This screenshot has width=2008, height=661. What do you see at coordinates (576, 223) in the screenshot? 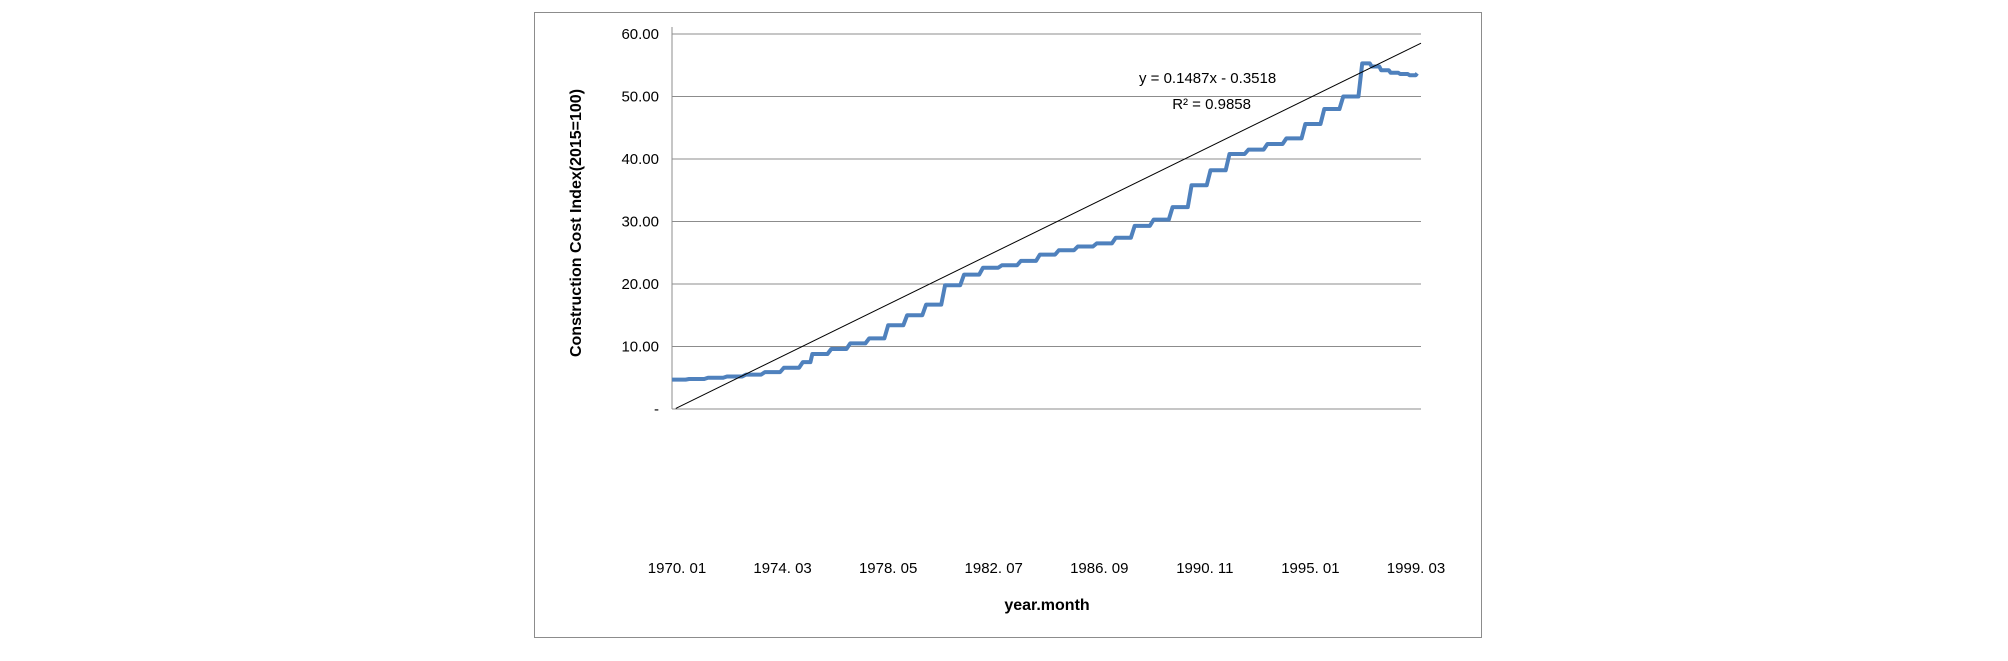
I see `y-axis-title: Construction Cost Index(2015=100)` at bounding box center [576, 223].